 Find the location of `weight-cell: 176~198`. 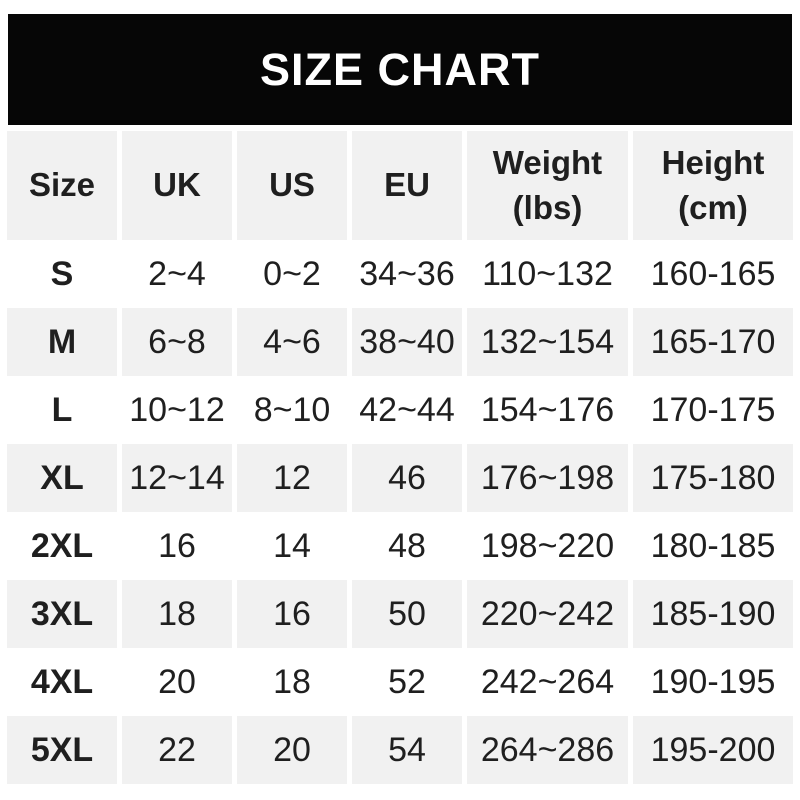

weight-cell: 176~198 is located at coordinates (547, 478).